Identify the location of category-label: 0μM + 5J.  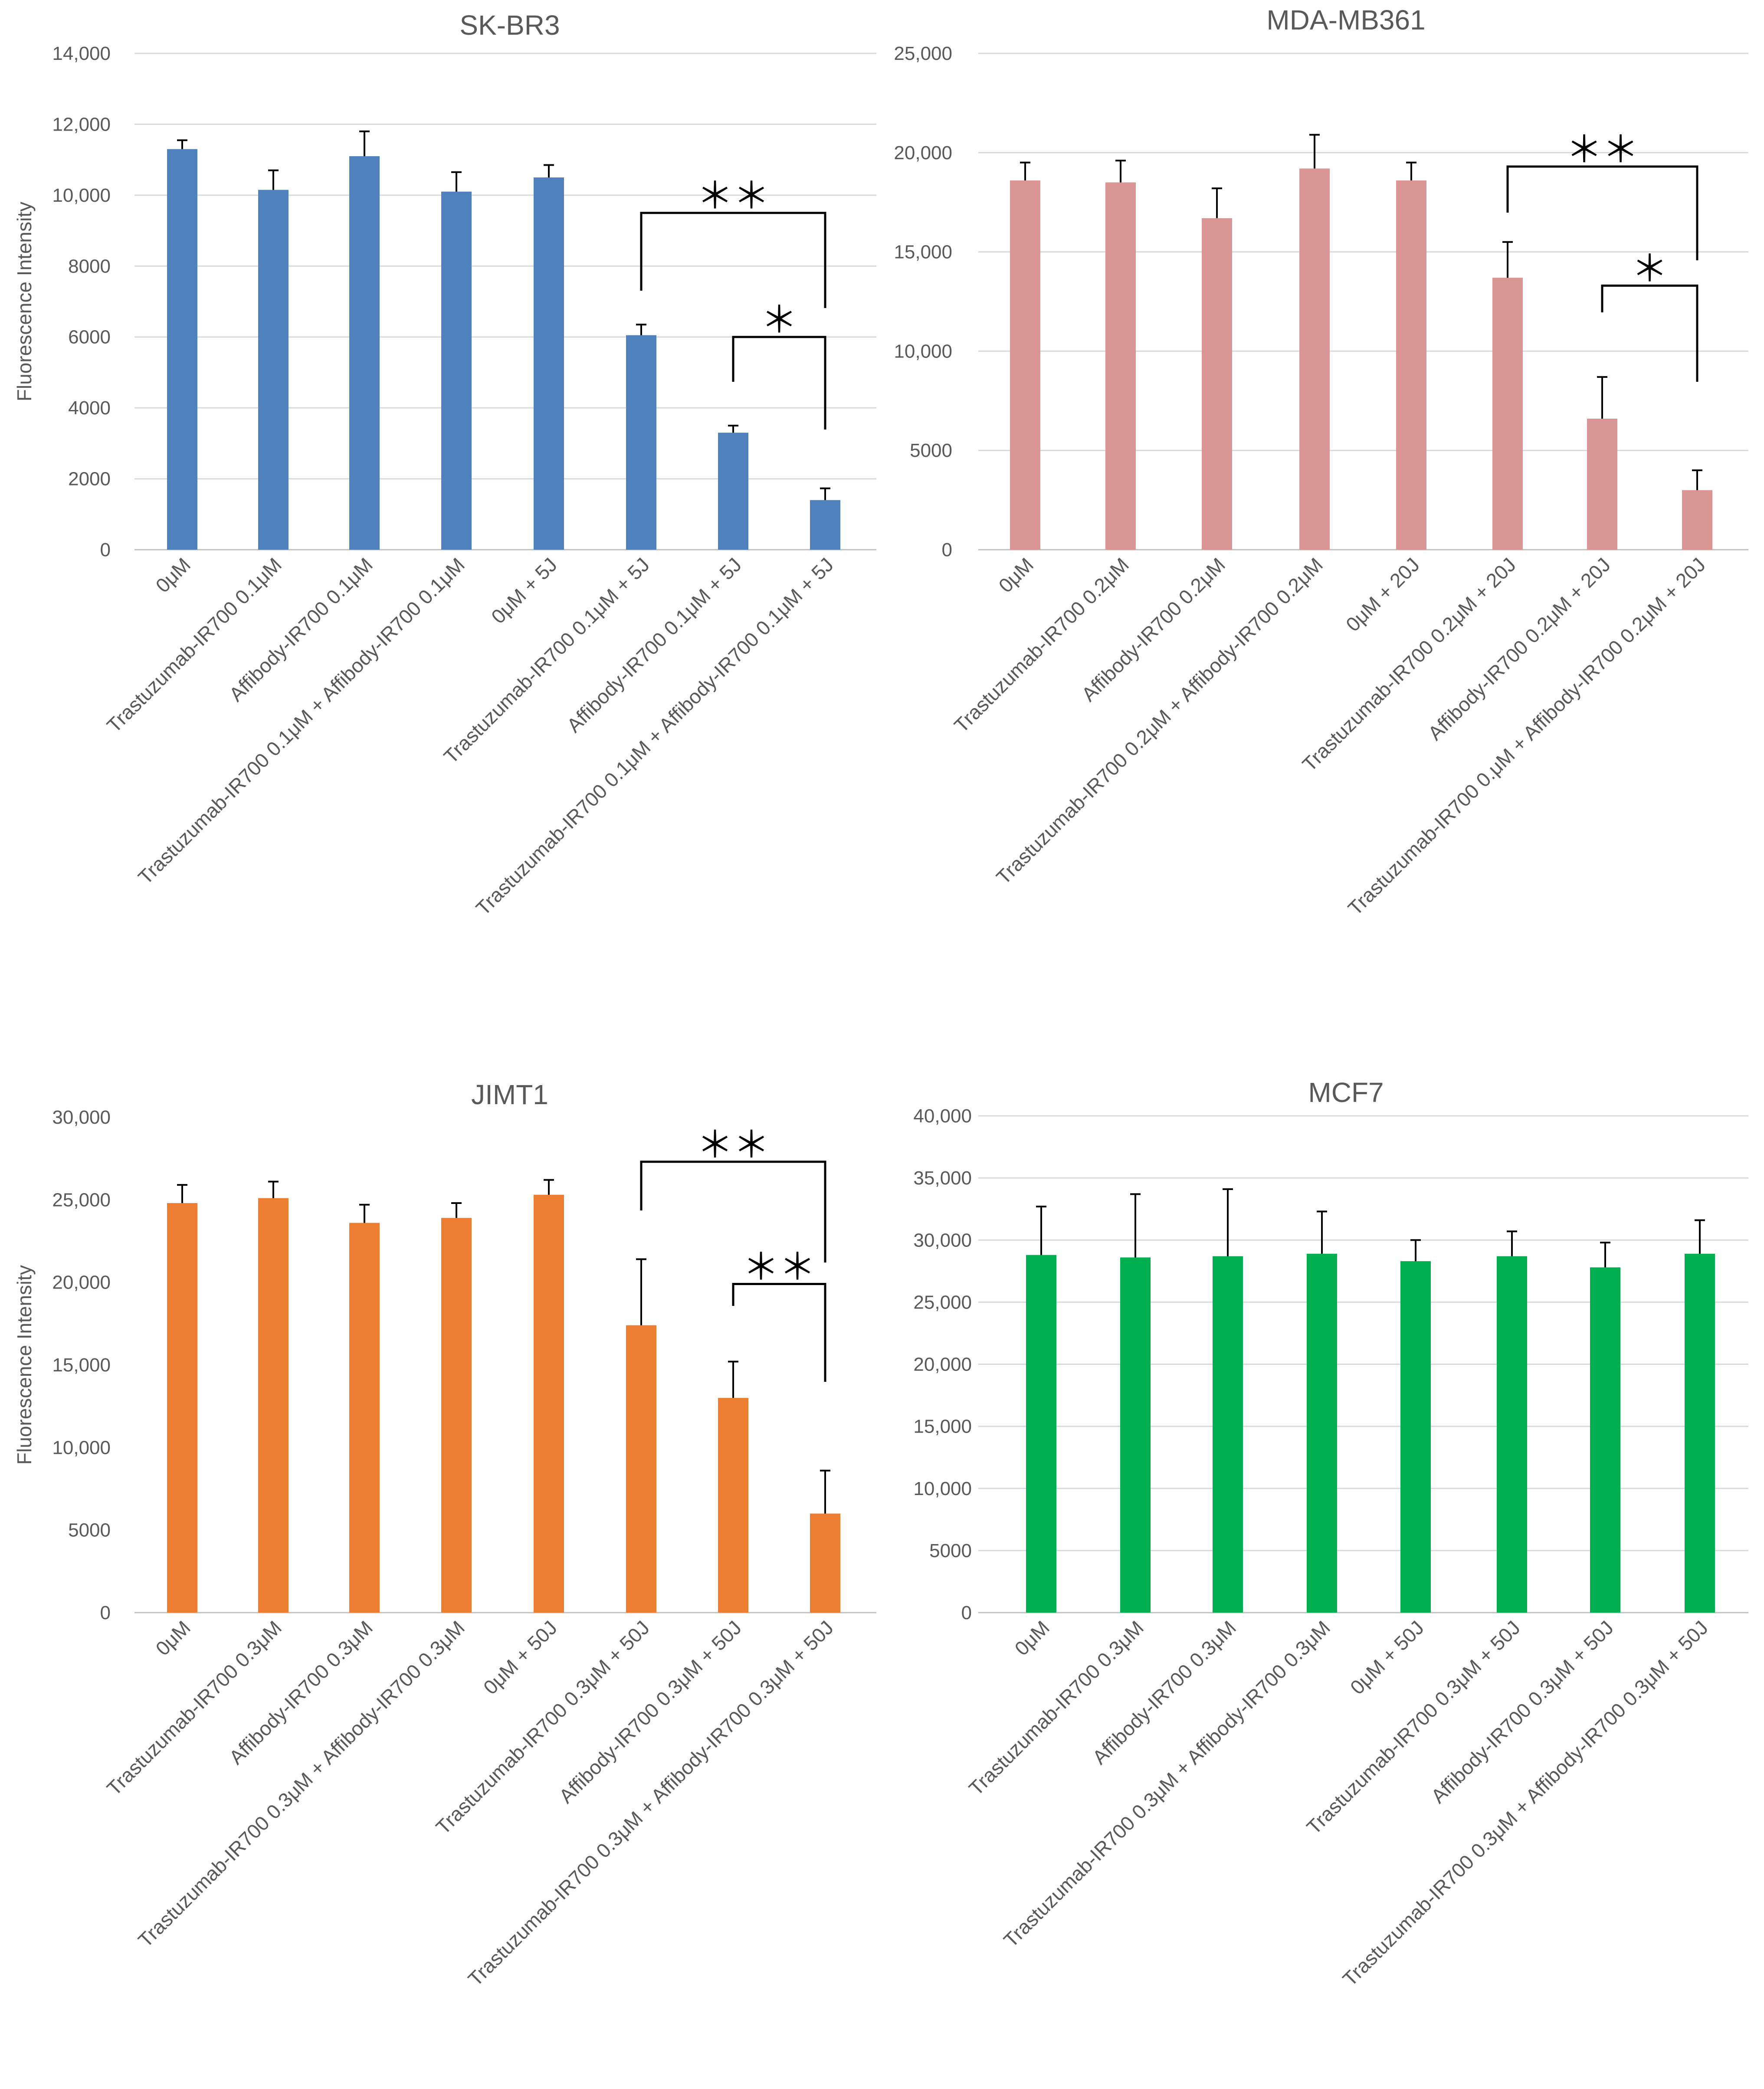
(524, 590).